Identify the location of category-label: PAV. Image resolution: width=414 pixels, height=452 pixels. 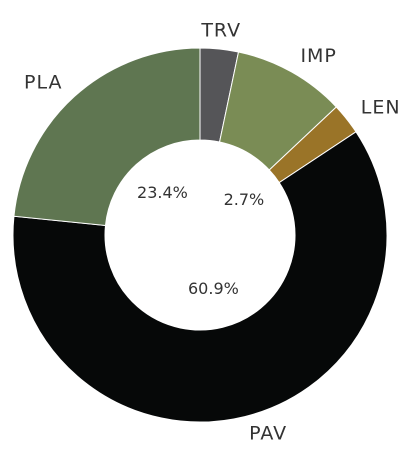
(268, 434).